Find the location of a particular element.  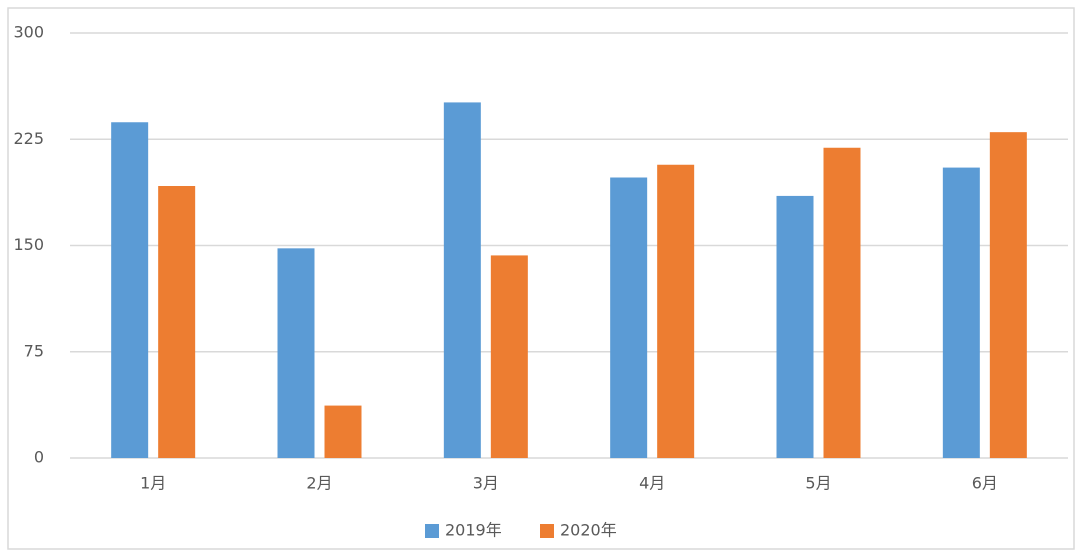

y-tick-label: 225 is located at coordinates (28, 138).